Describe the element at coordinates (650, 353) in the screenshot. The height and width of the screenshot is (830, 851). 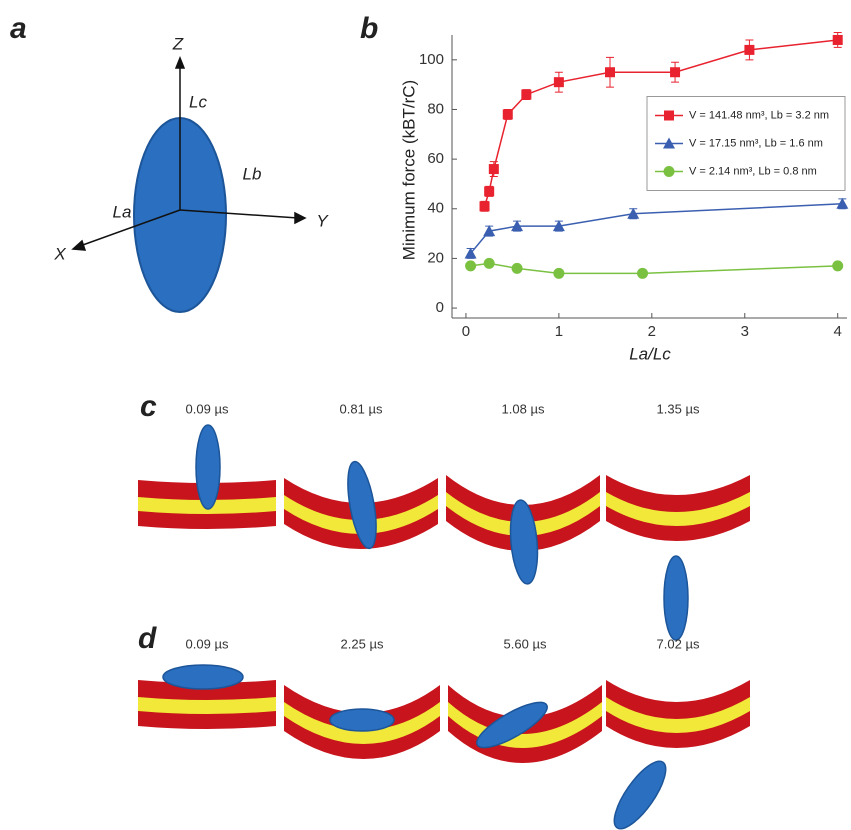
I see `x-axis-label: La/Lc` at that location.